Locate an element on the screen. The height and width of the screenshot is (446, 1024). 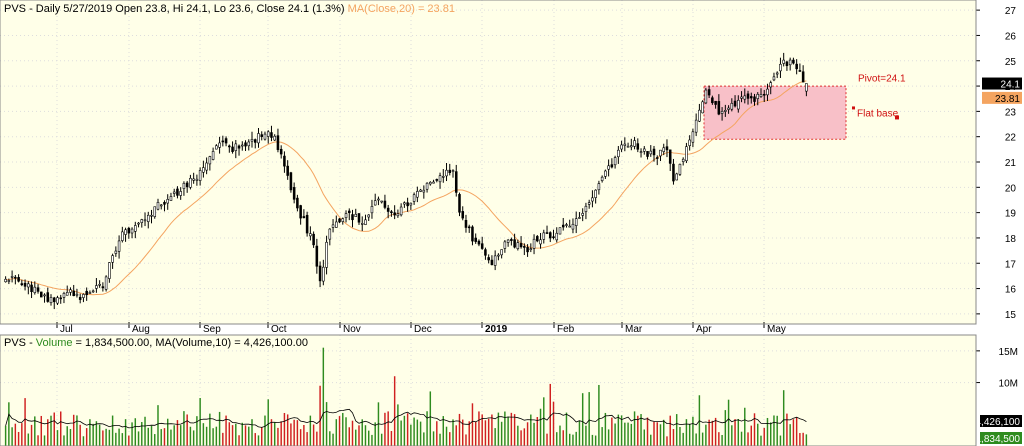
price-tick-label: 19 is located at coordinates (1011, 214).